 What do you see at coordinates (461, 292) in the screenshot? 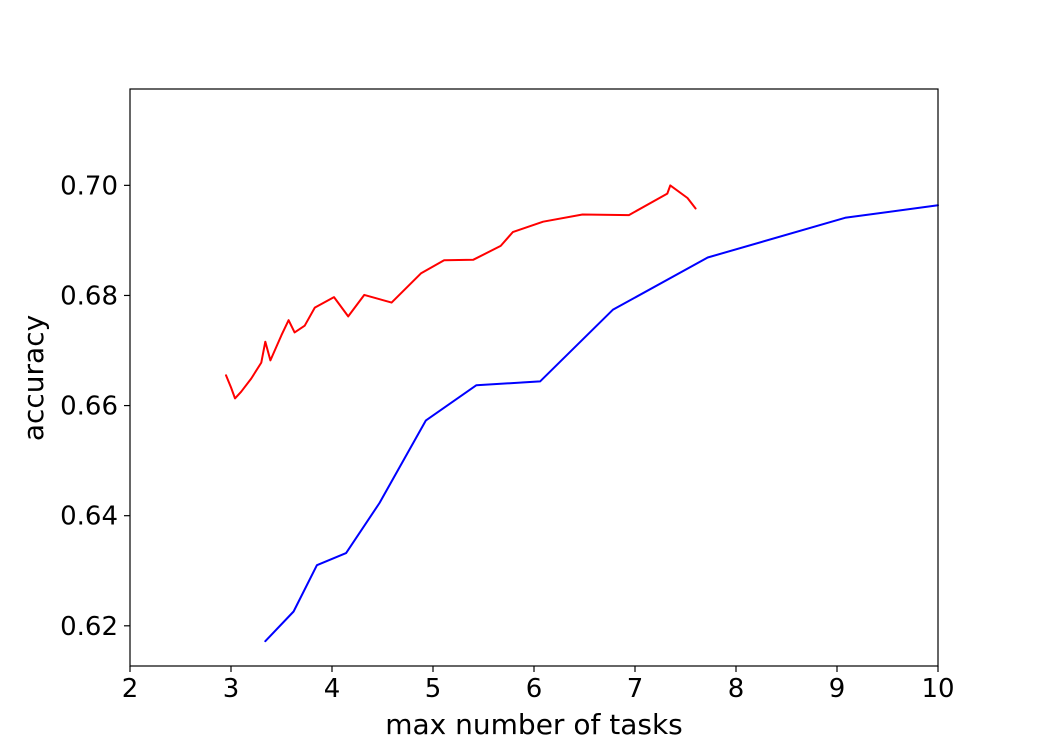
I see `red-series-line` at bounding box center [461, 292].